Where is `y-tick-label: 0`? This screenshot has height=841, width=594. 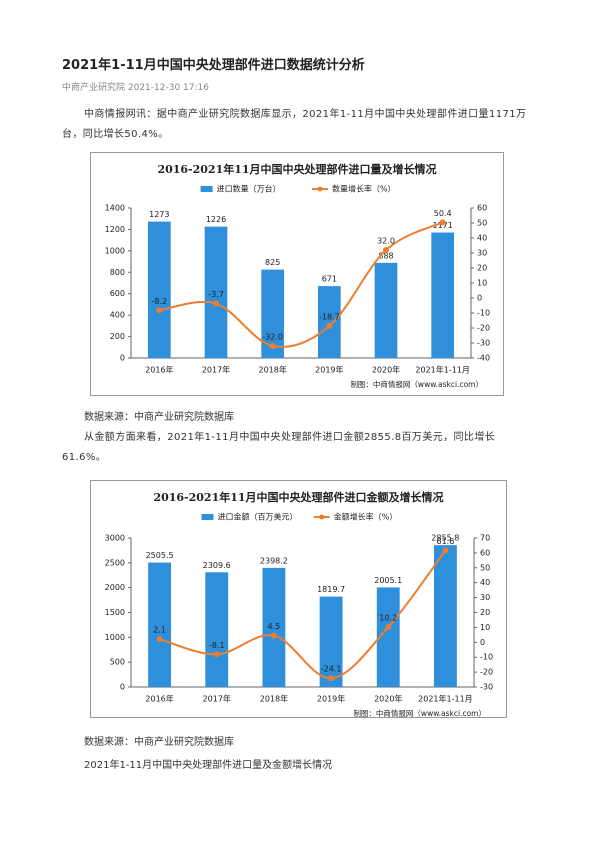
y-tick-label: 0 is located at coordinates (122, 687).